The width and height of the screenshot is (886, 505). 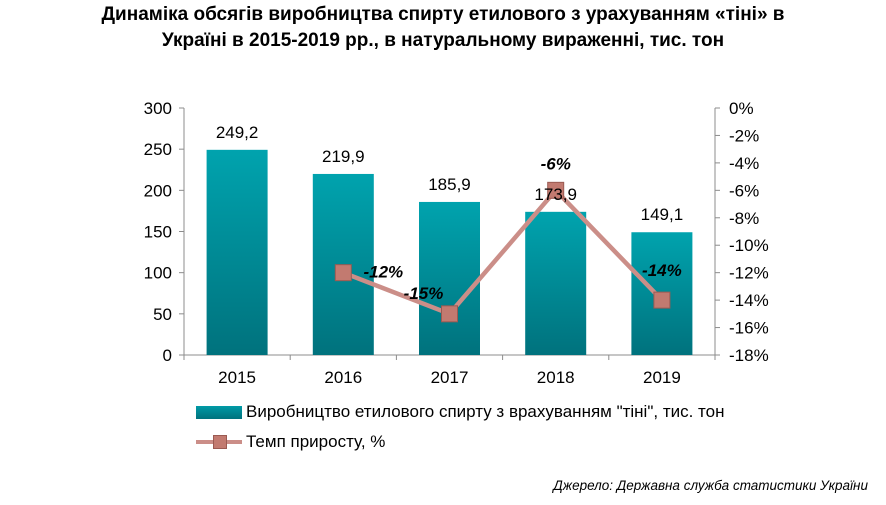 I want to click on x-tick-label: 2016, so click(x=343, y=377).